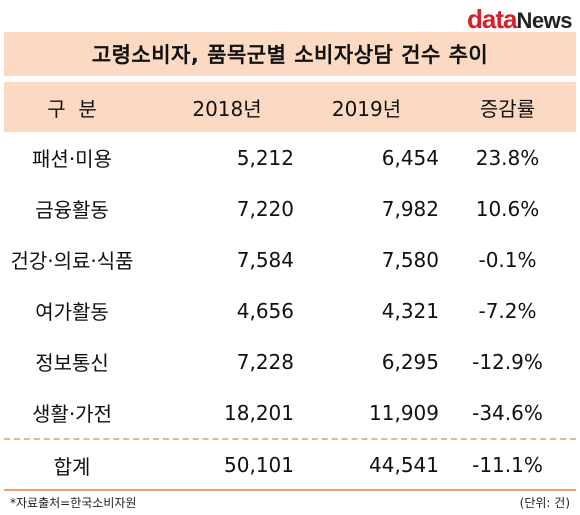  Describe the element at coordinates (265, 259) in the screenshot. I see `row-2018-value: 7,584` at that location.